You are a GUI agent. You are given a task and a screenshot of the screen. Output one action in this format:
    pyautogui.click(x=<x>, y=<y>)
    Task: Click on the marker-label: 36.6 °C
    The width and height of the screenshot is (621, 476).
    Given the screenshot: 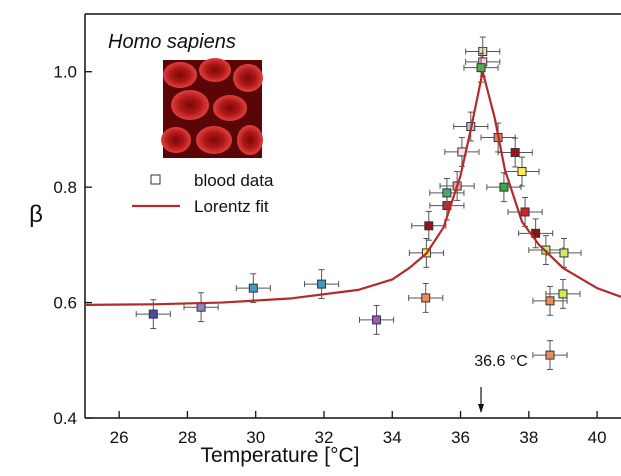 What is the action you would take?
    pyautogui.click(x=501, y=361)
    